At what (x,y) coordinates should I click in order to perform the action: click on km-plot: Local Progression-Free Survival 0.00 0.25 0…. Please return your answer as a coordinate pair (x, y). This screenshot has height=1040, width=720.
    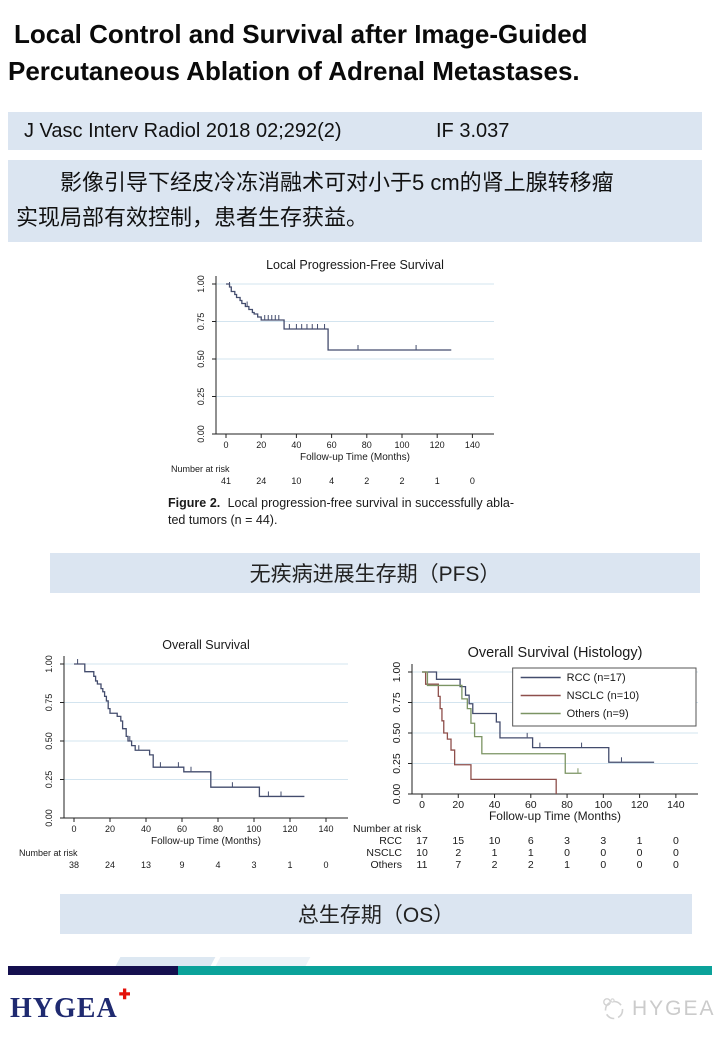
    Looking at the image, I should click on (332, 372).